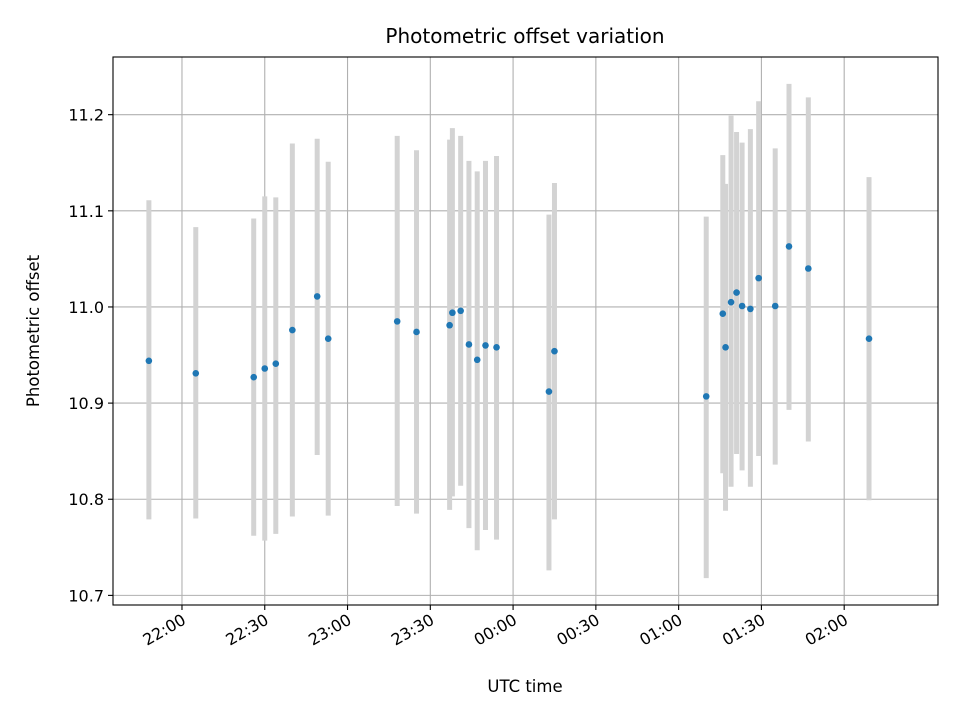 The height and width of the screenshot is (720, 960). What do you see at coordinates (524, 686) in the screenshot?
I see `x-axis-title: UTC time` at bounding box center [524, 686].